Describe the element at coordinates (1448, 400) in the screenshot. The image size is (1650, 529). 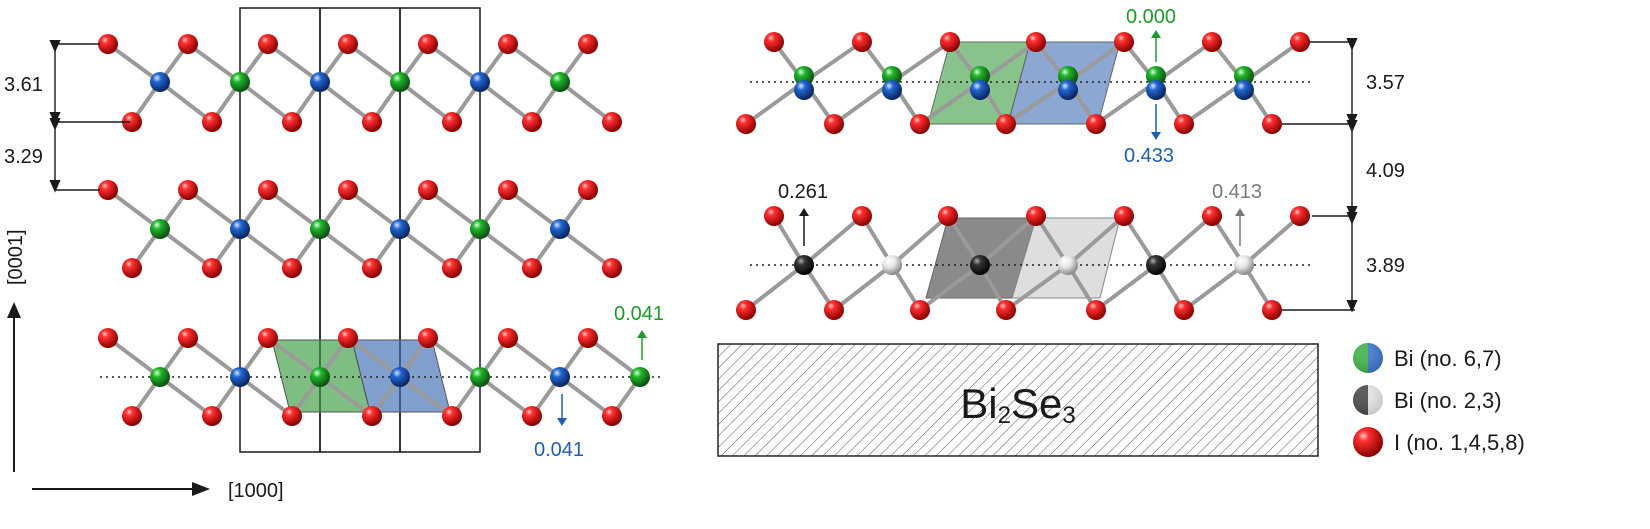
I see `legend-label-bi-2-3: Bi (no. 2,3)` at that location.